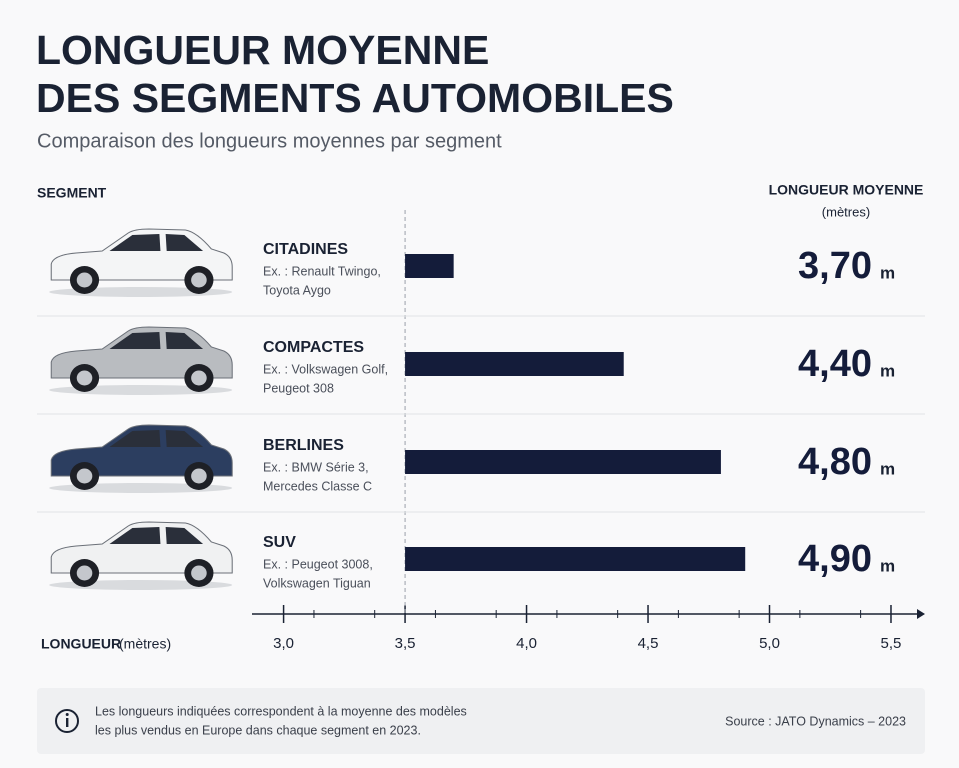  I want to click on x-tick-label: 5,0, so click(769, 643).